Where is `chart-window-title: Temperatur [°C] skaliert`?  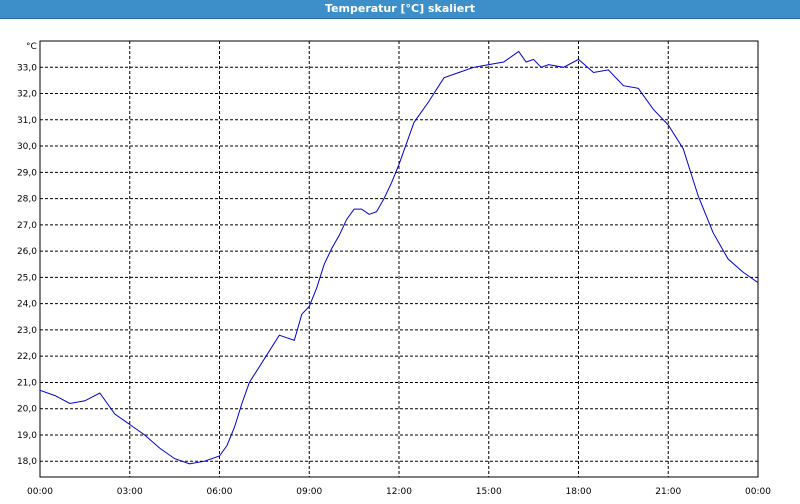 chart-window-title: Temperatur [°C] skaliert is located at coordinates (400, 9).